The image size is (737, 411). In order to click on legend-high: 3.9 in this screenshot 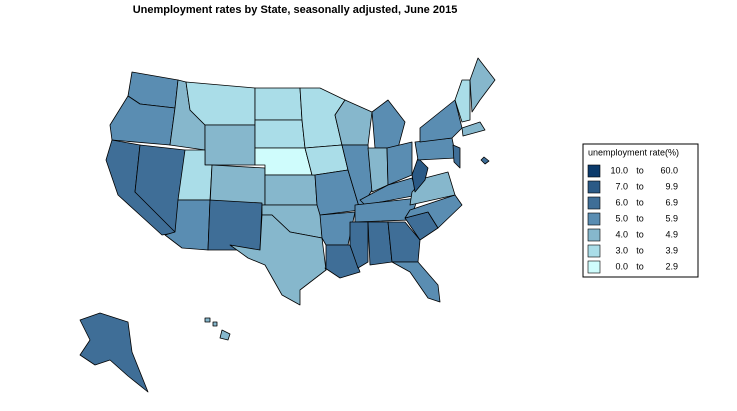, I will do `click(671, 250)`.